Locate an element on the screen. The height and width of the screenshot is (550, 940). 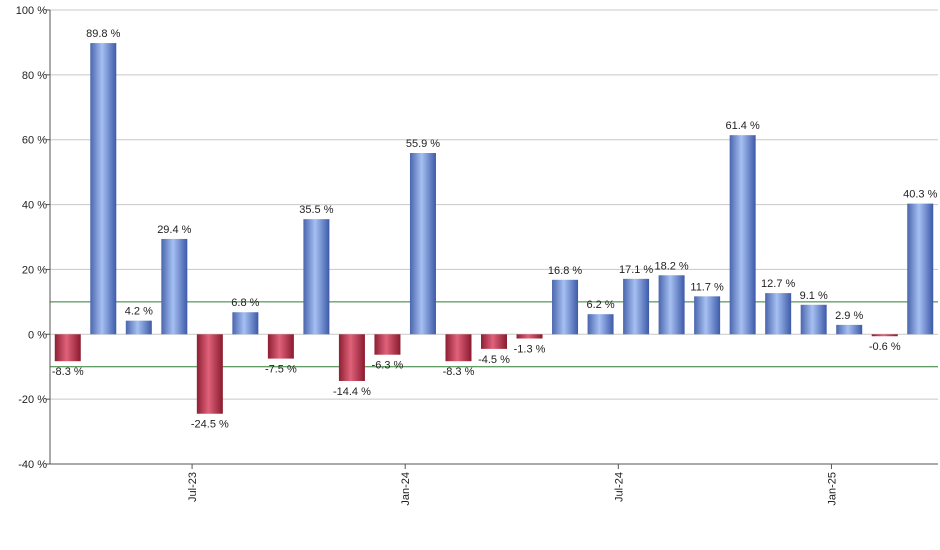
bar-value-label: 12.7 % is located at coordinates (778, 284).